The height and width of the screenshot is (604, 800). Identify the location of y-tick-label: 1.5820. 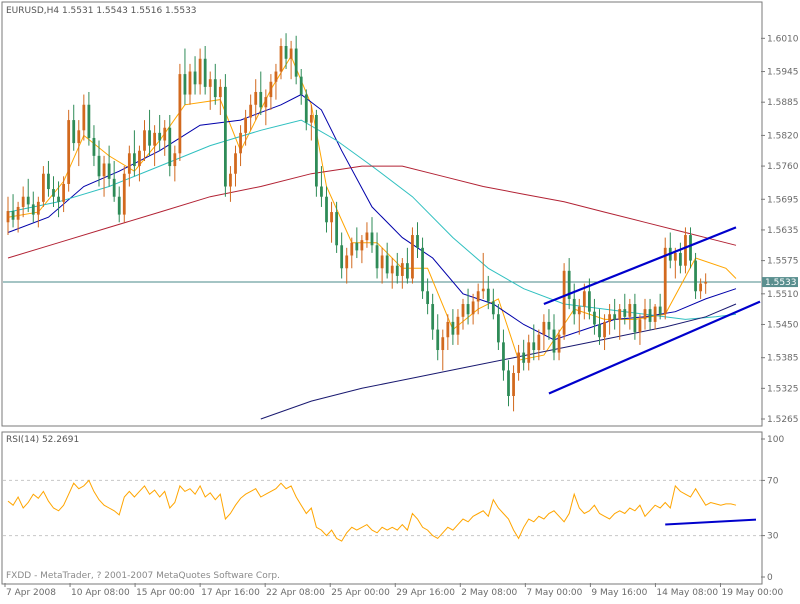
(783, 136).